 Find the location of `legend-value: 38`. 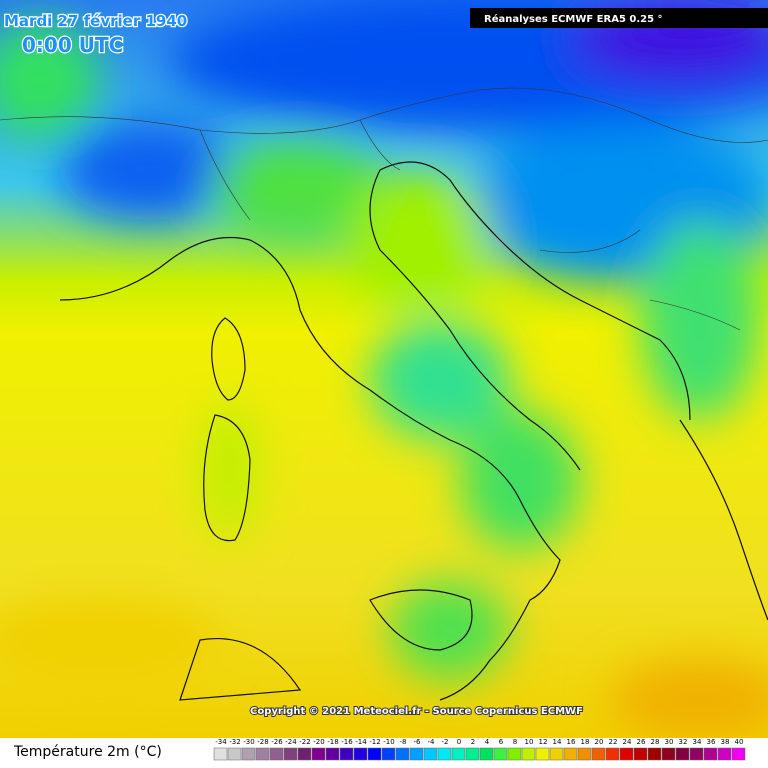

legend-value: 38 is located at coordinates (725, 742).